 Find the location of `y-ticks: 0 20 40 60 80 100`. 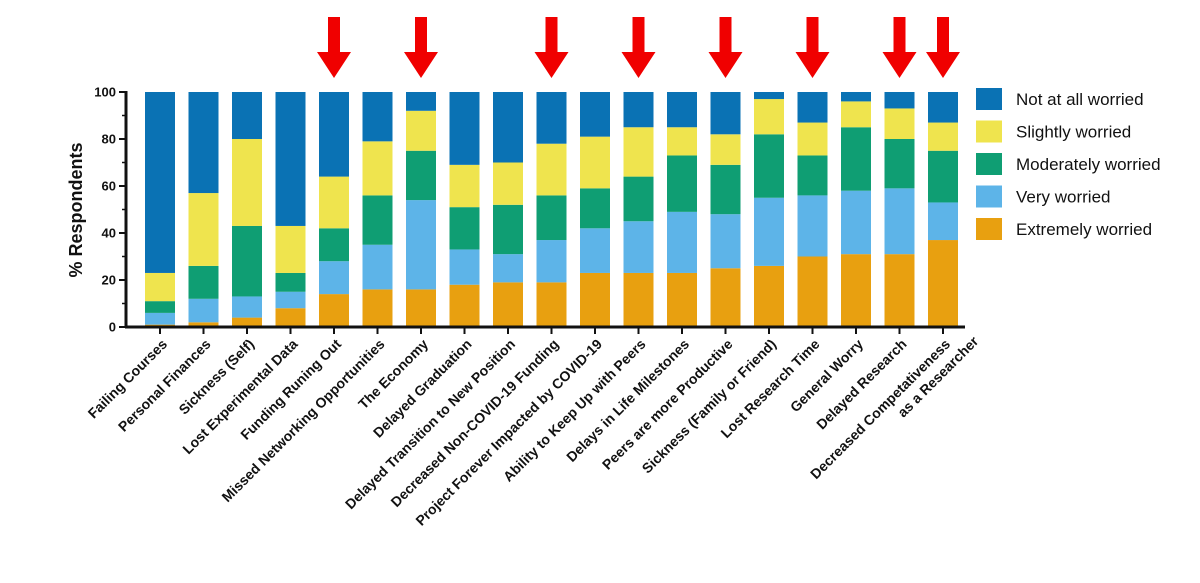

y-ticks: 0 20 40 60 80 100 is located at coordinates (110, 210).